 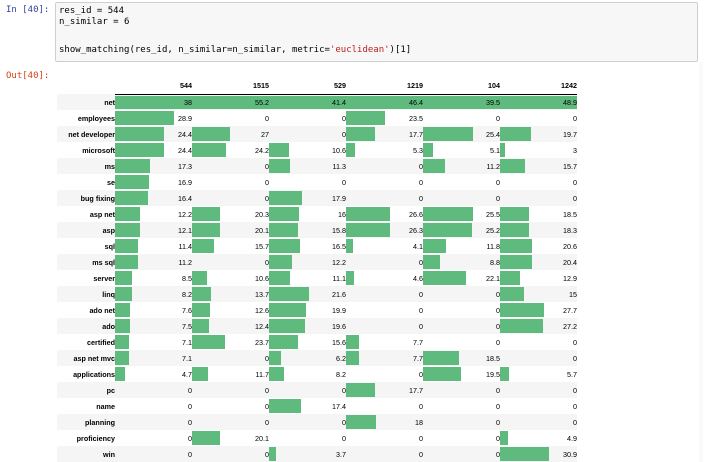 I want to click on cell-value: 7.7, so click(x=418, y=342).